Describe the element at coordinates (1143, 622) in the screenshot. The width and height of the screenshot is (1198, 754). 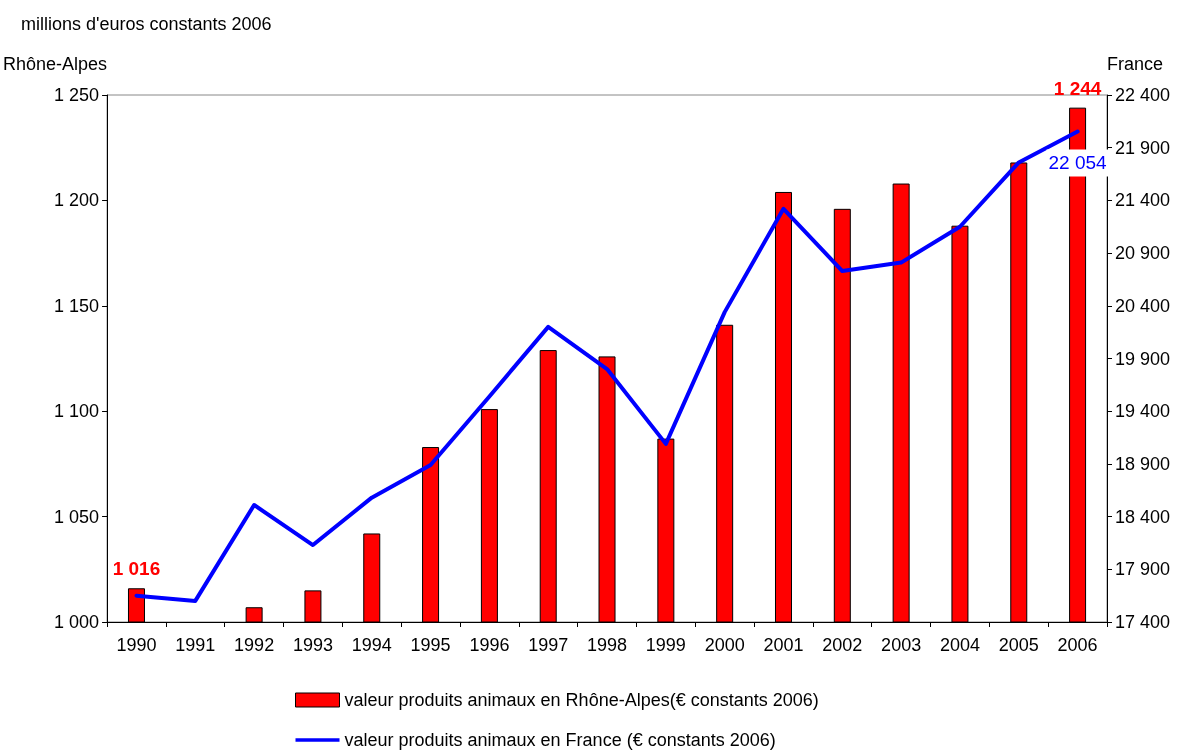
I see `y2-tick-label: 17 400` at that location.